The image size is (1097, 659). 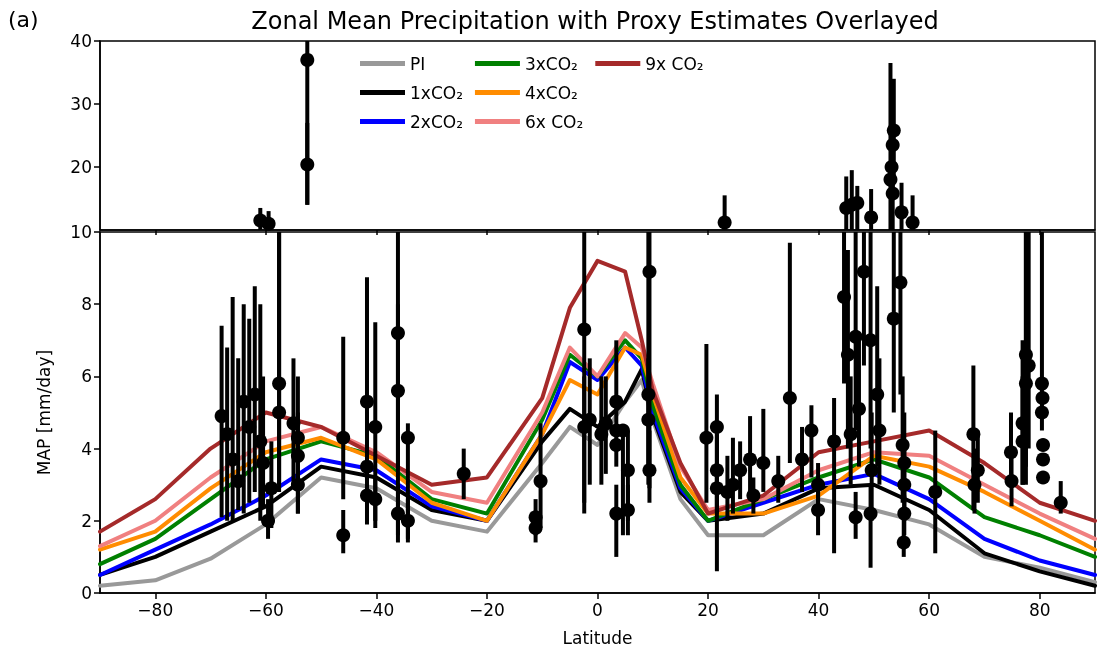 I want to click on x-tick-label: −40, so click(x=376, y=609).